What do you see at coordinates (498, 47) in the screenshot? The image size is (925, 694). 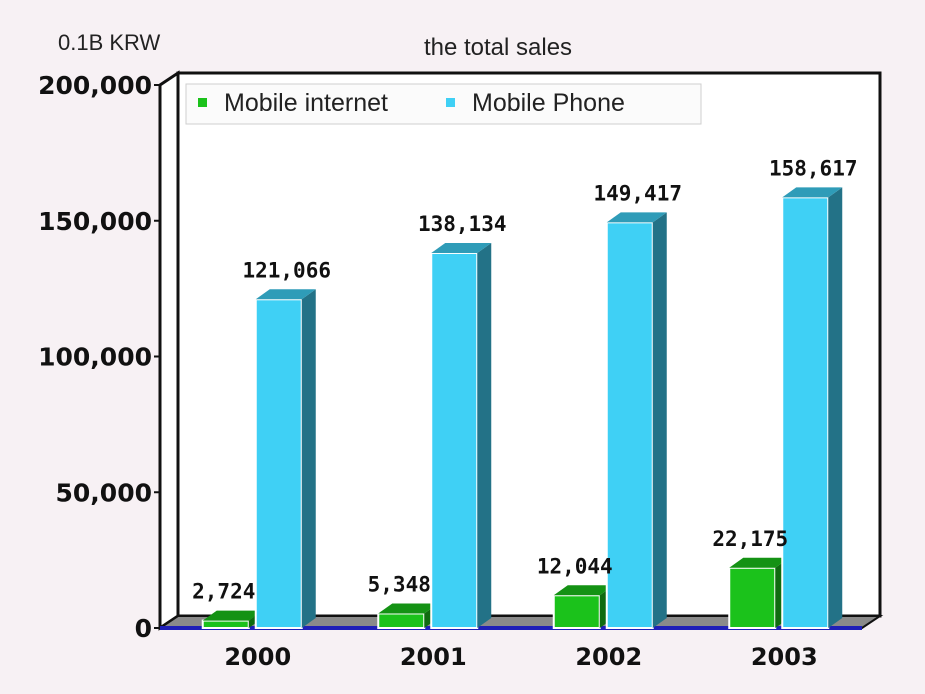 I see `chart-title: the total sales` at bounding box center [498, 47].